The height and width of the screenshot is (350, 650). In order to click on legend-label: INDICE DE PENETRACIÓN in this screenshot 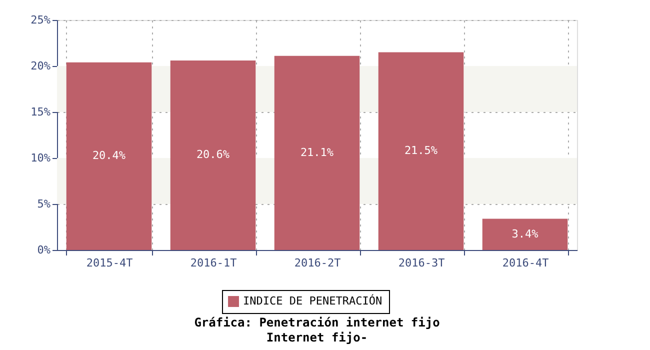, I will do `click(312, 301)`.